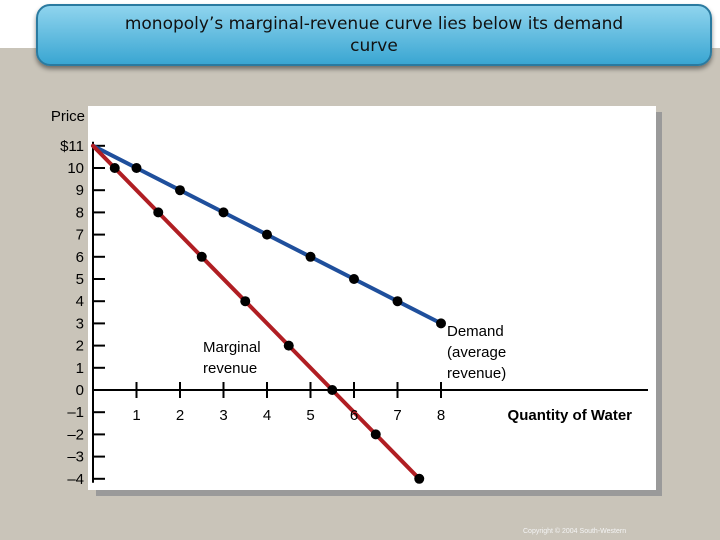 The width and height of the screenshot is (720, 540). Describe the element at coordinates (72, 146) in the screenshot. I see `y-tick-label: $11` at that location.